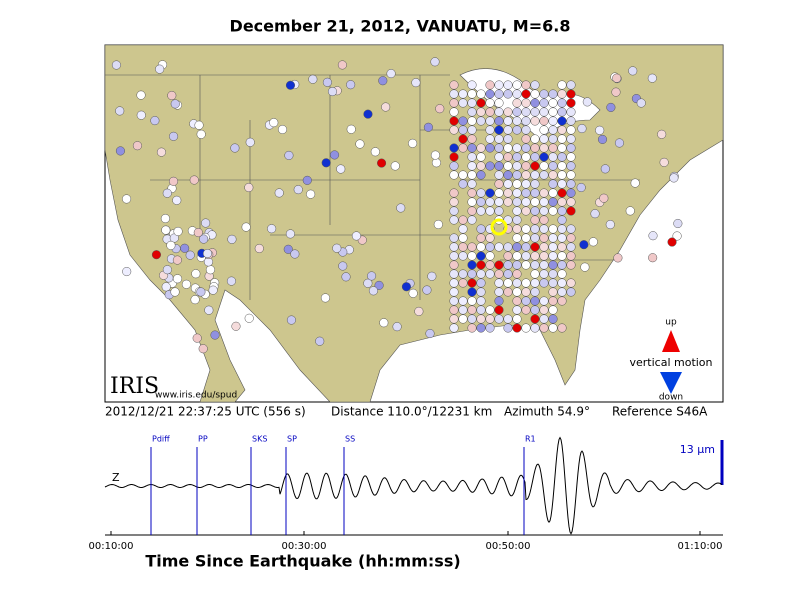 The width and height of the screenshot is (800, 600). What do you see at coordinates (350, 439) in the screenshot?
I see `phase-label: SS` at bounding box center [350, 439].